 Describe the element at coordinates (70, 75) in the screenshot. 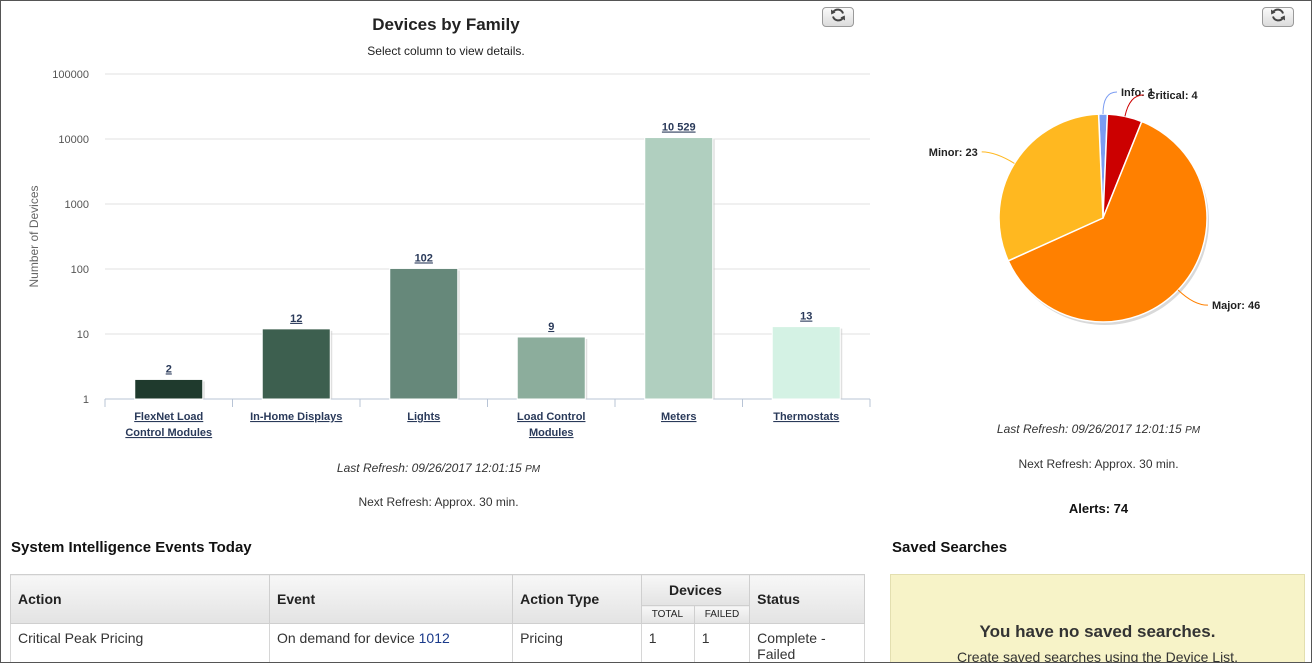

I see `y-tick-label: 100000` at that location.